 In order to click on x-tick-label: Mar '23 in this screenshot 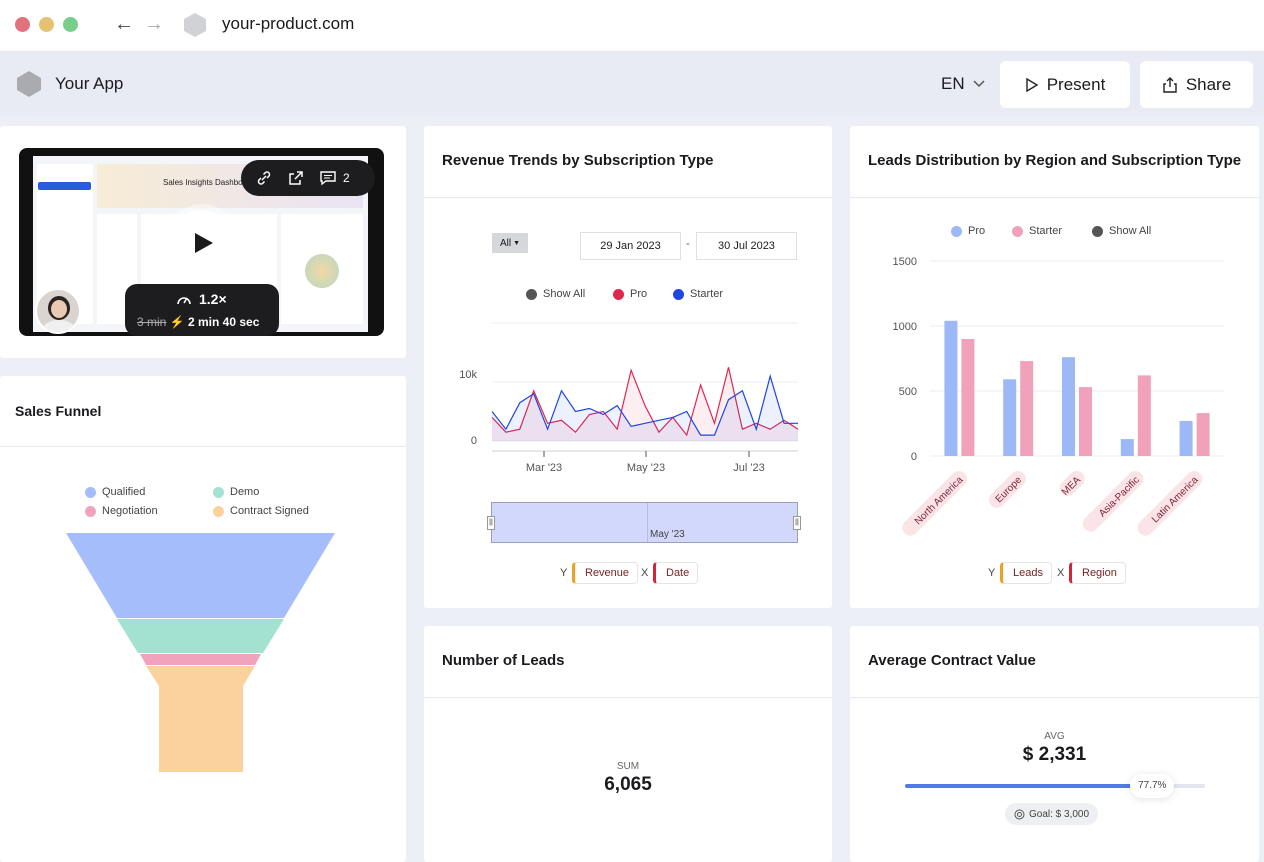, I will do `click(544, 468)`.